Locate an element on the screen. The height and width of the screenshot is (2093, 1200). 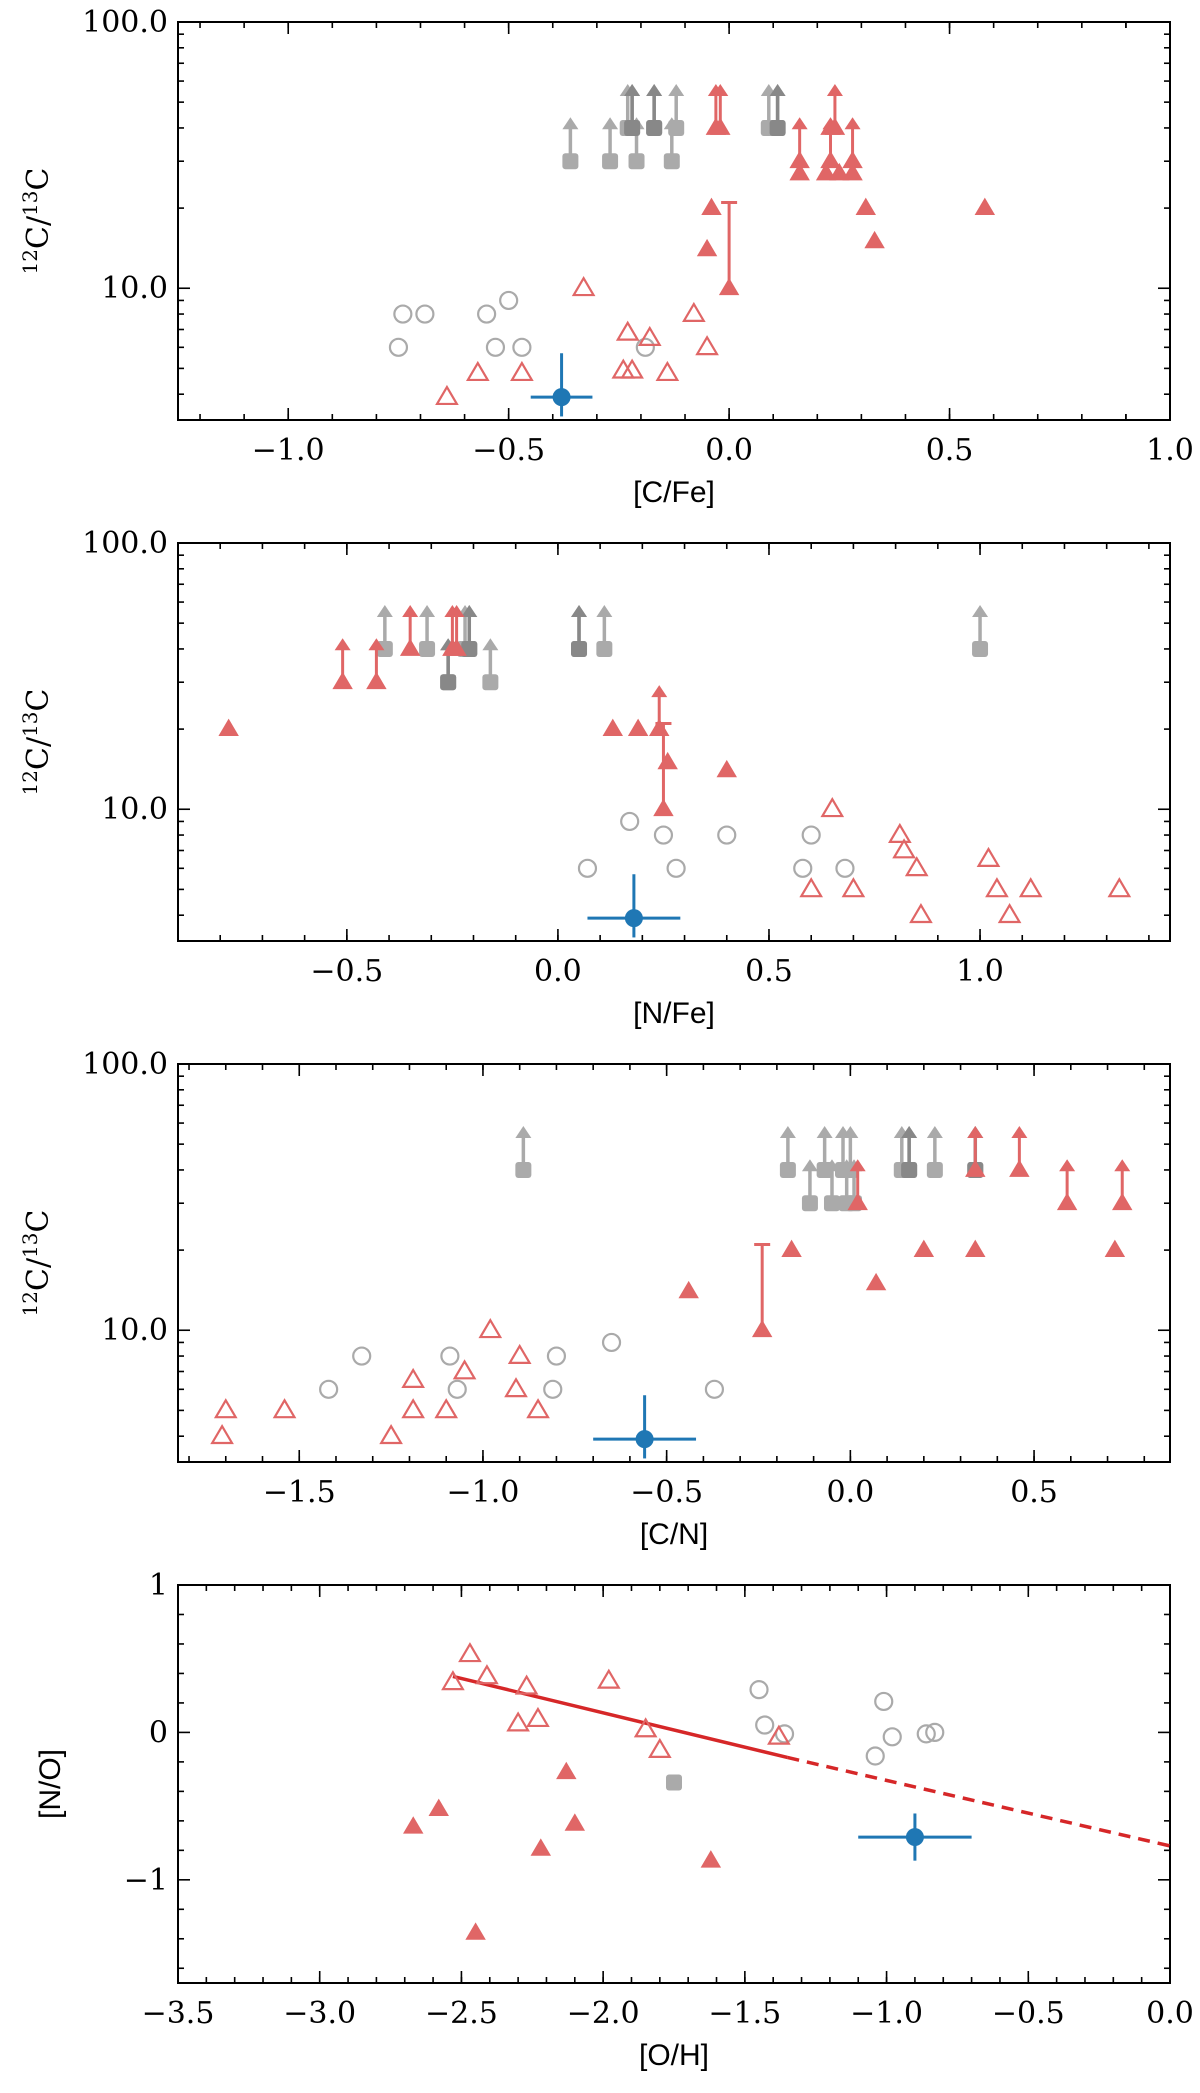
y-tick-label: 100.0 is located at coordinates (125, 543).